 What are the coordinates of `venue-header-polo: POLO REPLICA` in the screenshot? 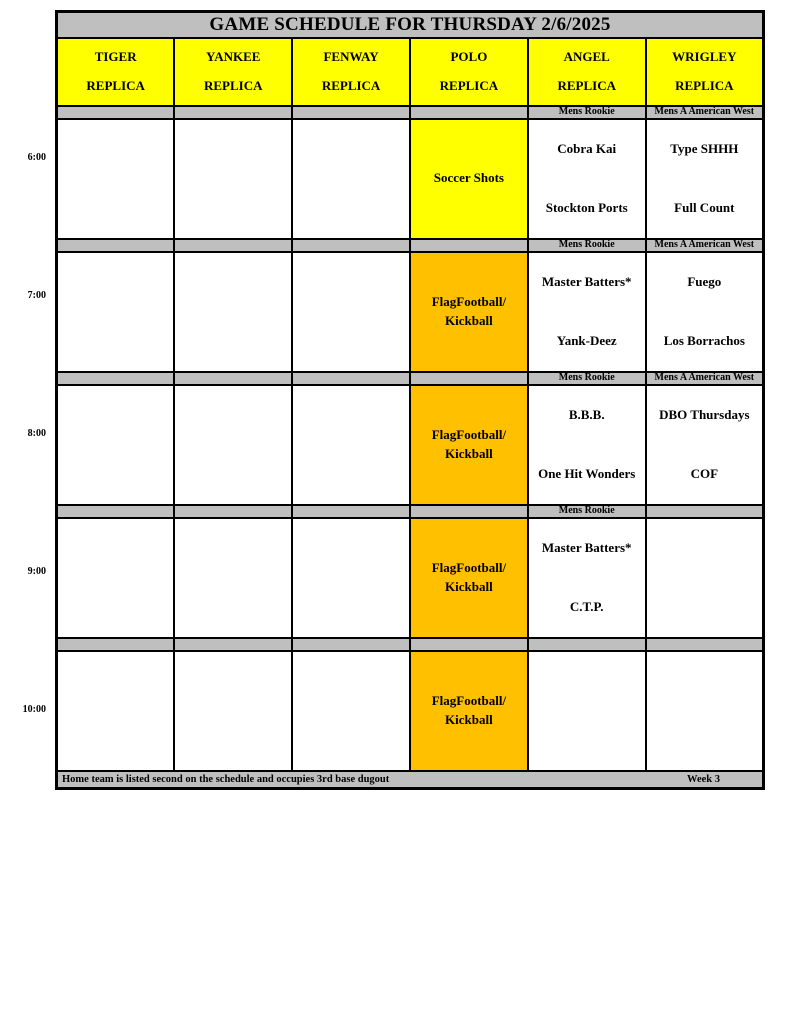 It's located at (468, 71).